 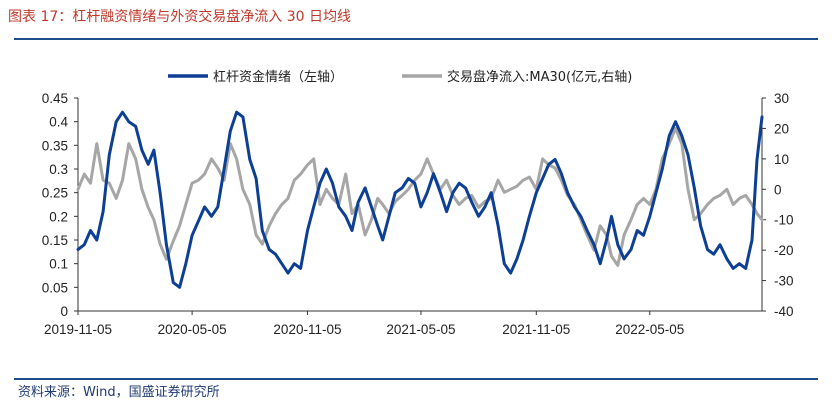 What do you see at coordinates (420, 329) in the screenshot?
I see `x-tick-label: 2021-05-05` at bounding box center [420, 329].